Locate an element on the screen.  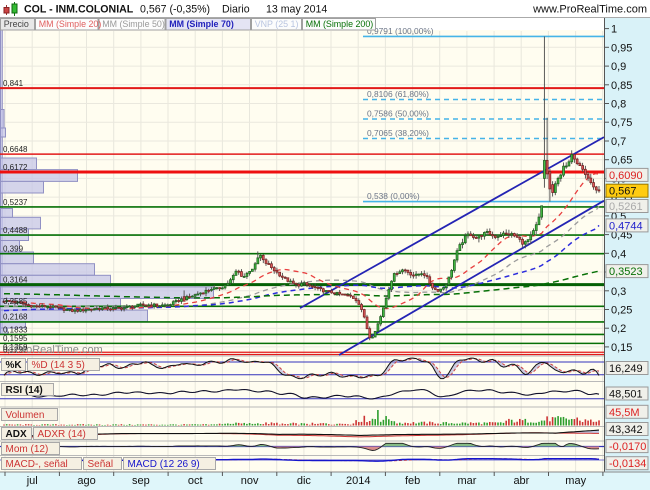
svg-text: Precio is located at coordinates (16, 24).